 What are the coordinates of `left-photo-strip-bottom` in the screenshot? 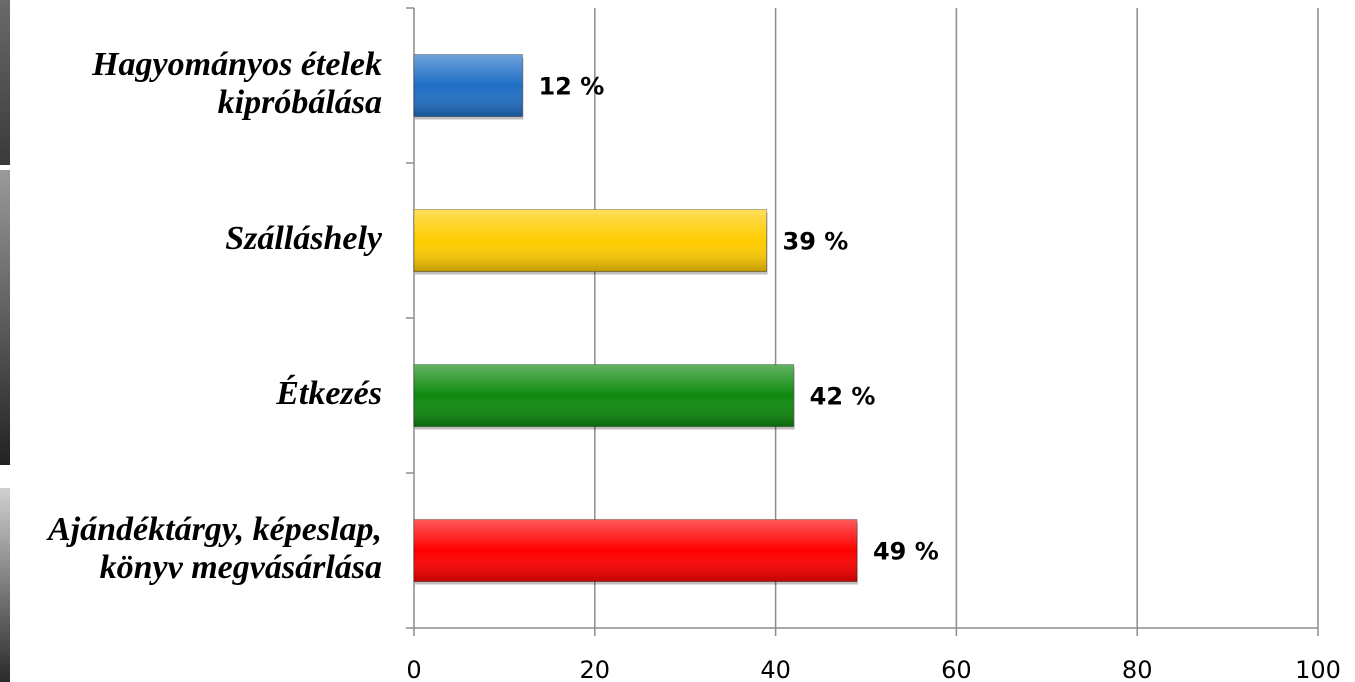 It's located at (5, 585).